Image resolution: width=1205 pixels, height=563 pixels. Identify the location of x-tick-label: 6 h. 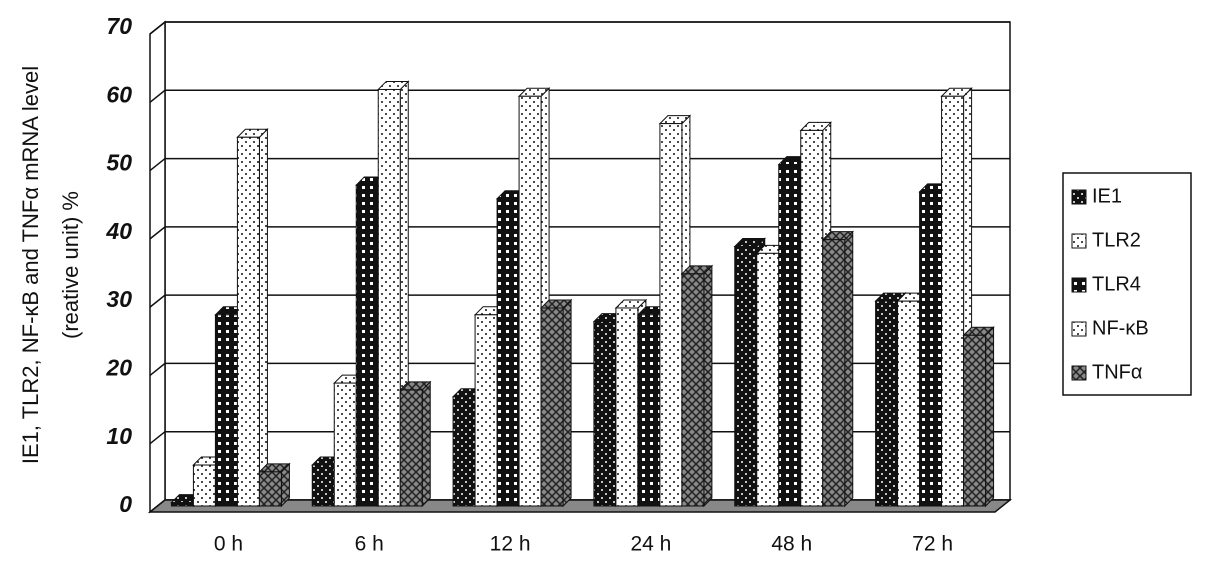
(369, 544).